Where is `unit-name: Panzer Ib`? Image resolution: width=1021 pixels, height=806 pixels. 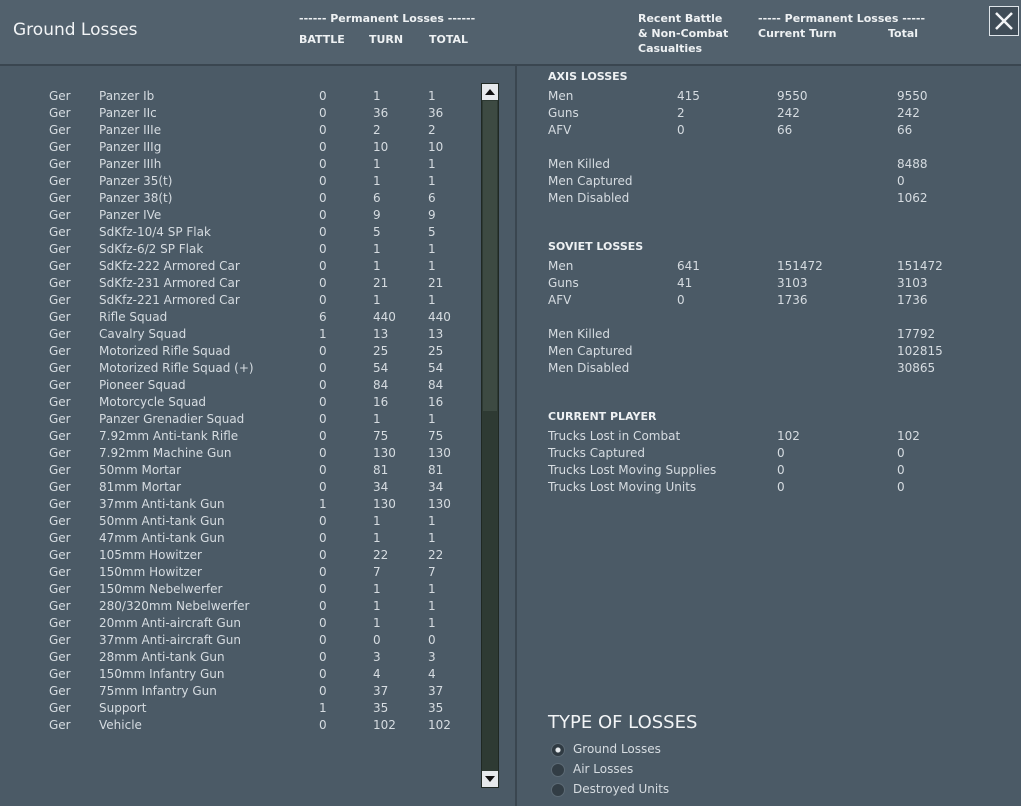 unit-name: Panzer Ib is located at coordinates (127, 96).